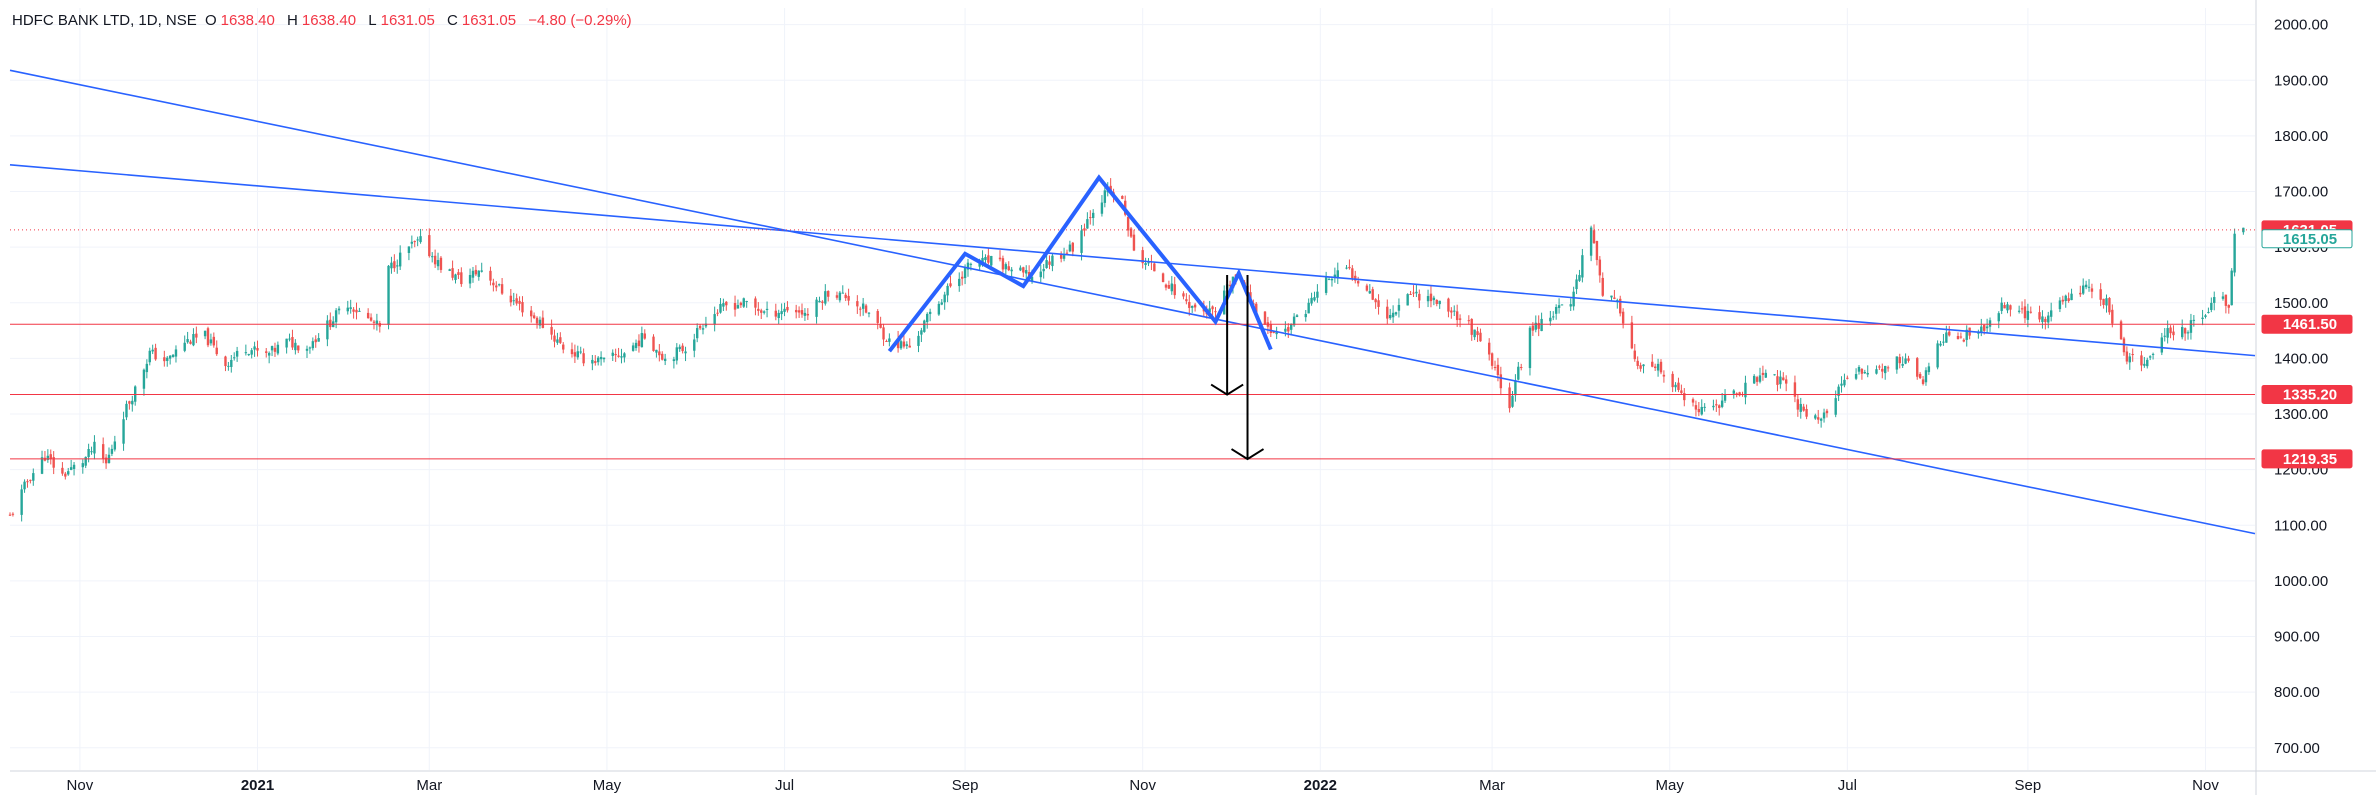 This screenshot has height=812, width=2376. I want to click on level-price-label: 1461.50, so click(2310, 324).